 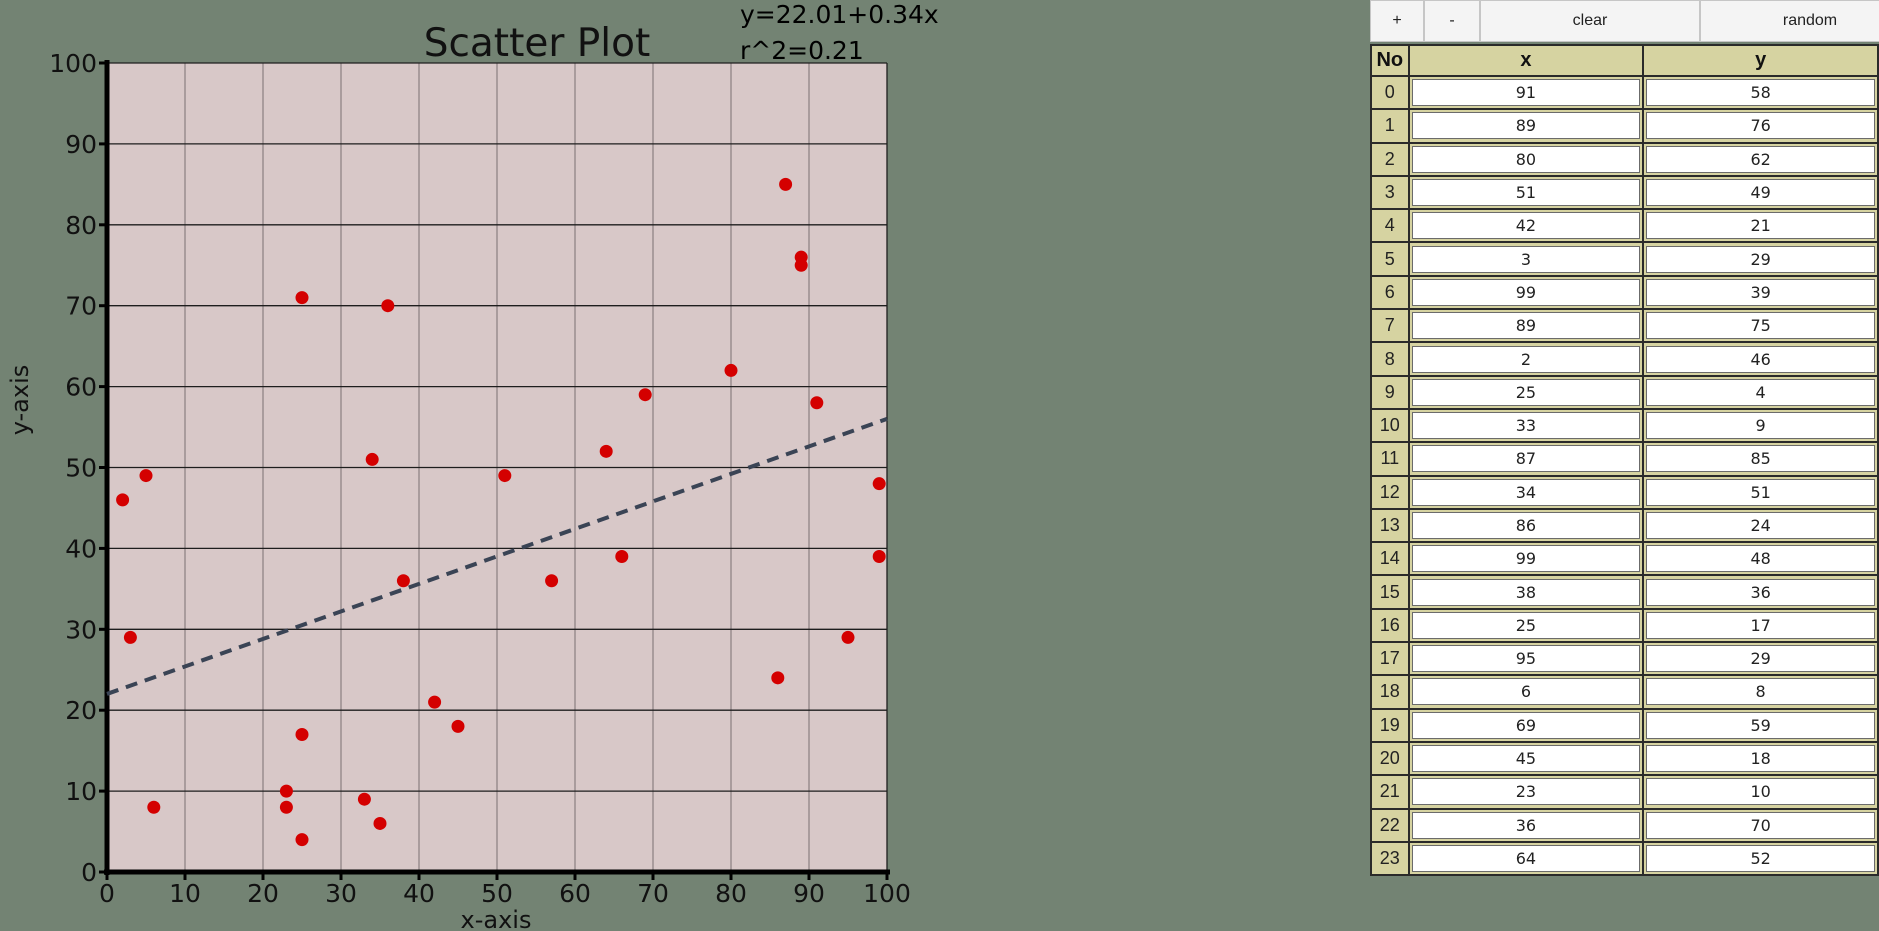 I want to click on add-row-button: +, so click(x=1397, y=21).